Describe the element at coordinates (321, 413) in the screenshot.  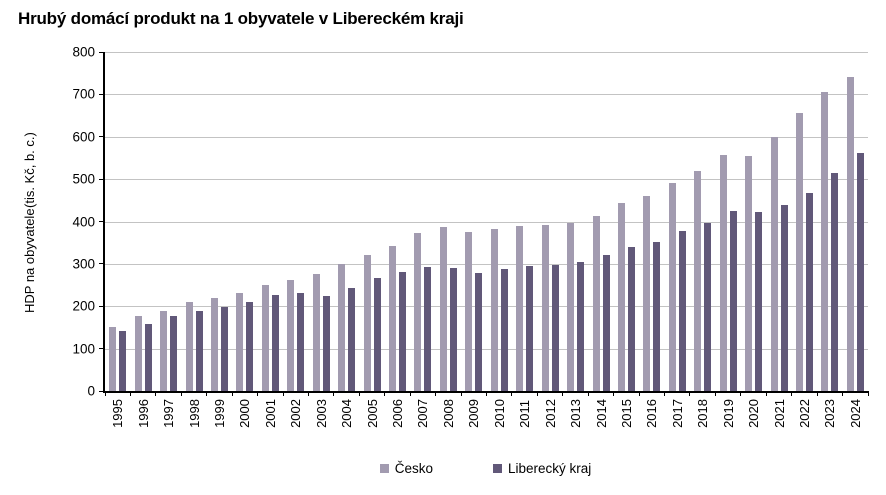
I see `x-label-2003: 2003` at that location.